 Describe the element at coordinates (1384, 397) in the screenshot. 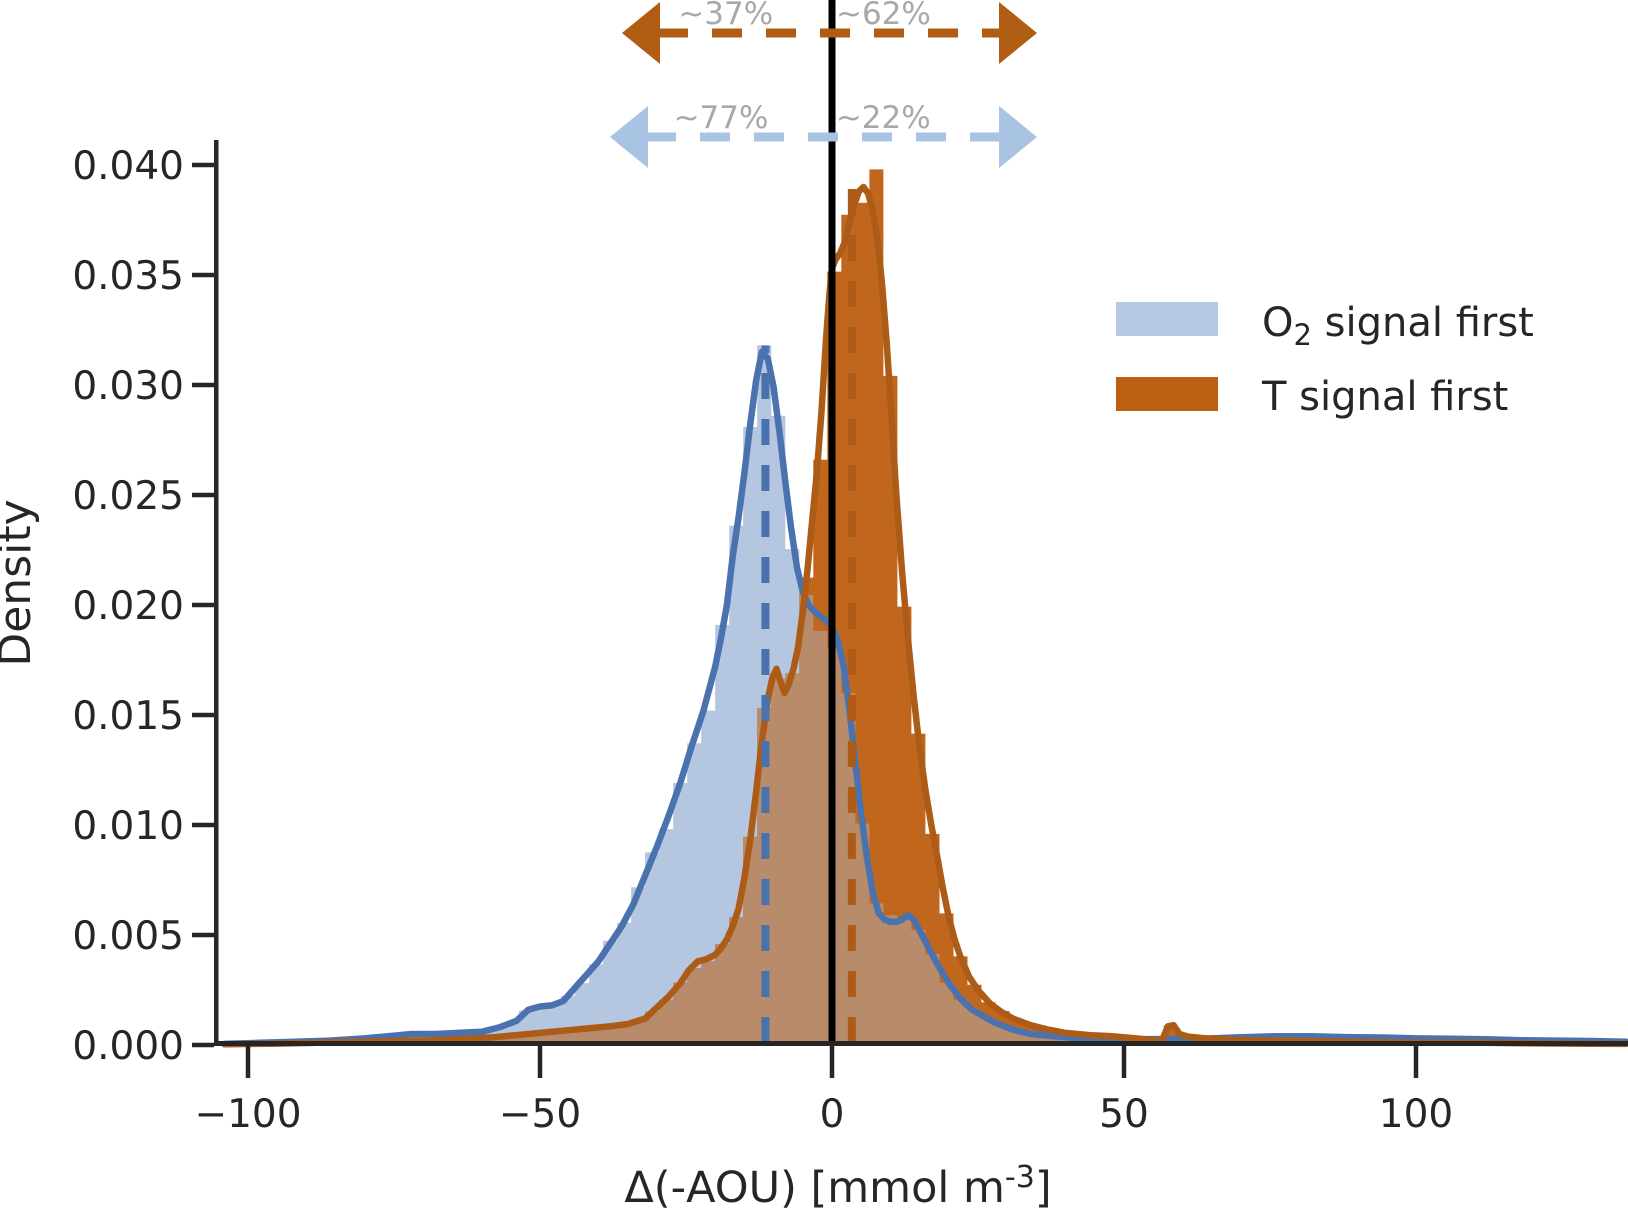

I see `legend-label-t-signal-first: T signal first` at that location.